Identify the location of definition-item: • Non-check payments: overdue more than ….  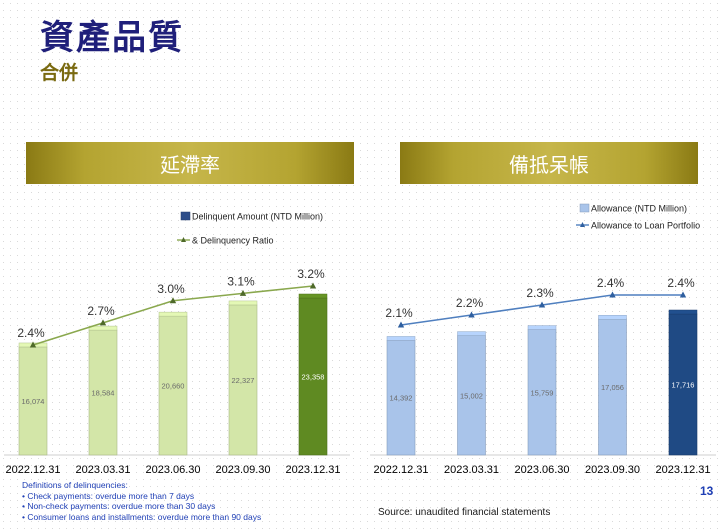
(119, 506).